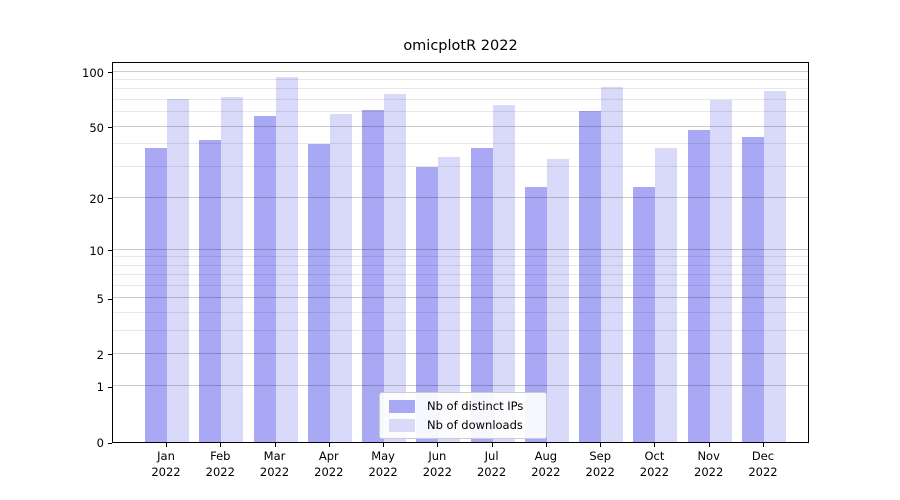  Describe the element at coordinates (666, 295) in the screenshot. I see `bar-oct-downloads` at that location.